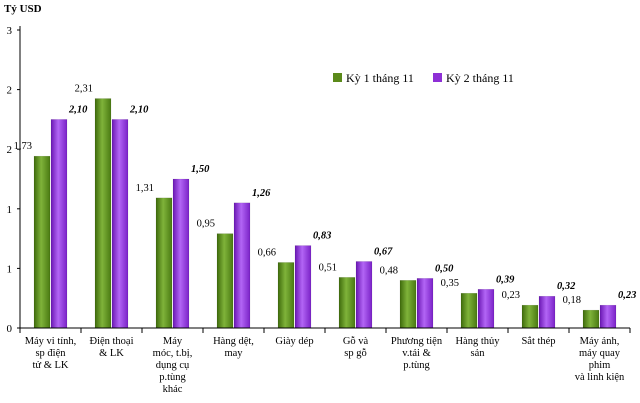  What do you see at coordinates (206, 224) in the screenshot?
I see `value-label-ky1-3: 0,95` at bounding box center [206, 224].